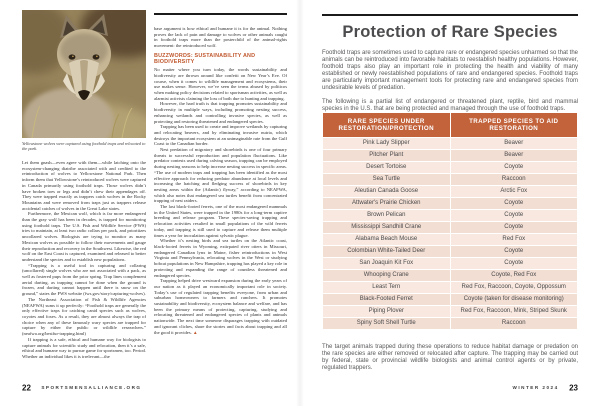 This screenshot has height=406, width=600. I want to click on table-row: Pink Lady Slipper Beaver, so click(450, 144).